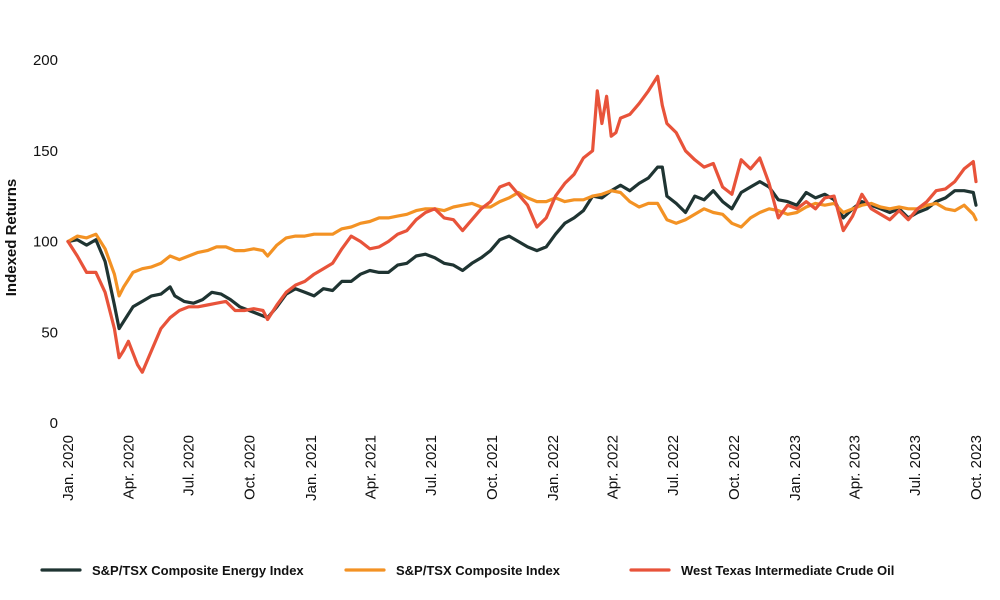 The height and width of the screenshot is (600, 1000). What do you see at coordinates (855, 467) in the screenshot?
I see `x-tick-label: Apr. 2023` at bounding box center [855, 467].